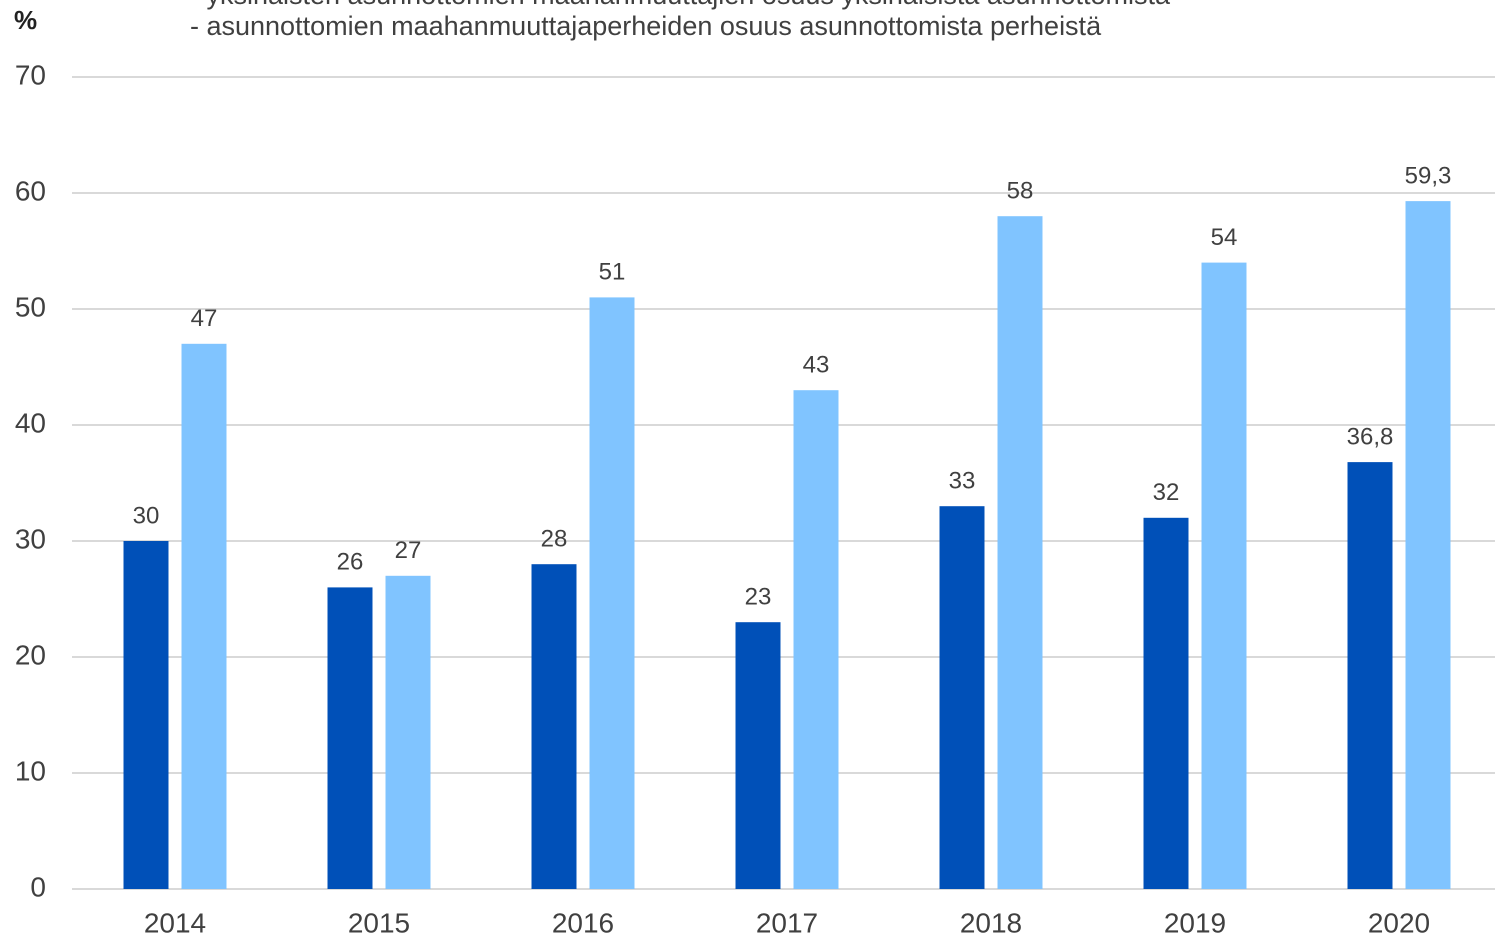 This screenshot has width=1495, height=942. Describe the element at coordinates (30, 306) in the screenshot. I see `y-tick-label: 50` at that location.